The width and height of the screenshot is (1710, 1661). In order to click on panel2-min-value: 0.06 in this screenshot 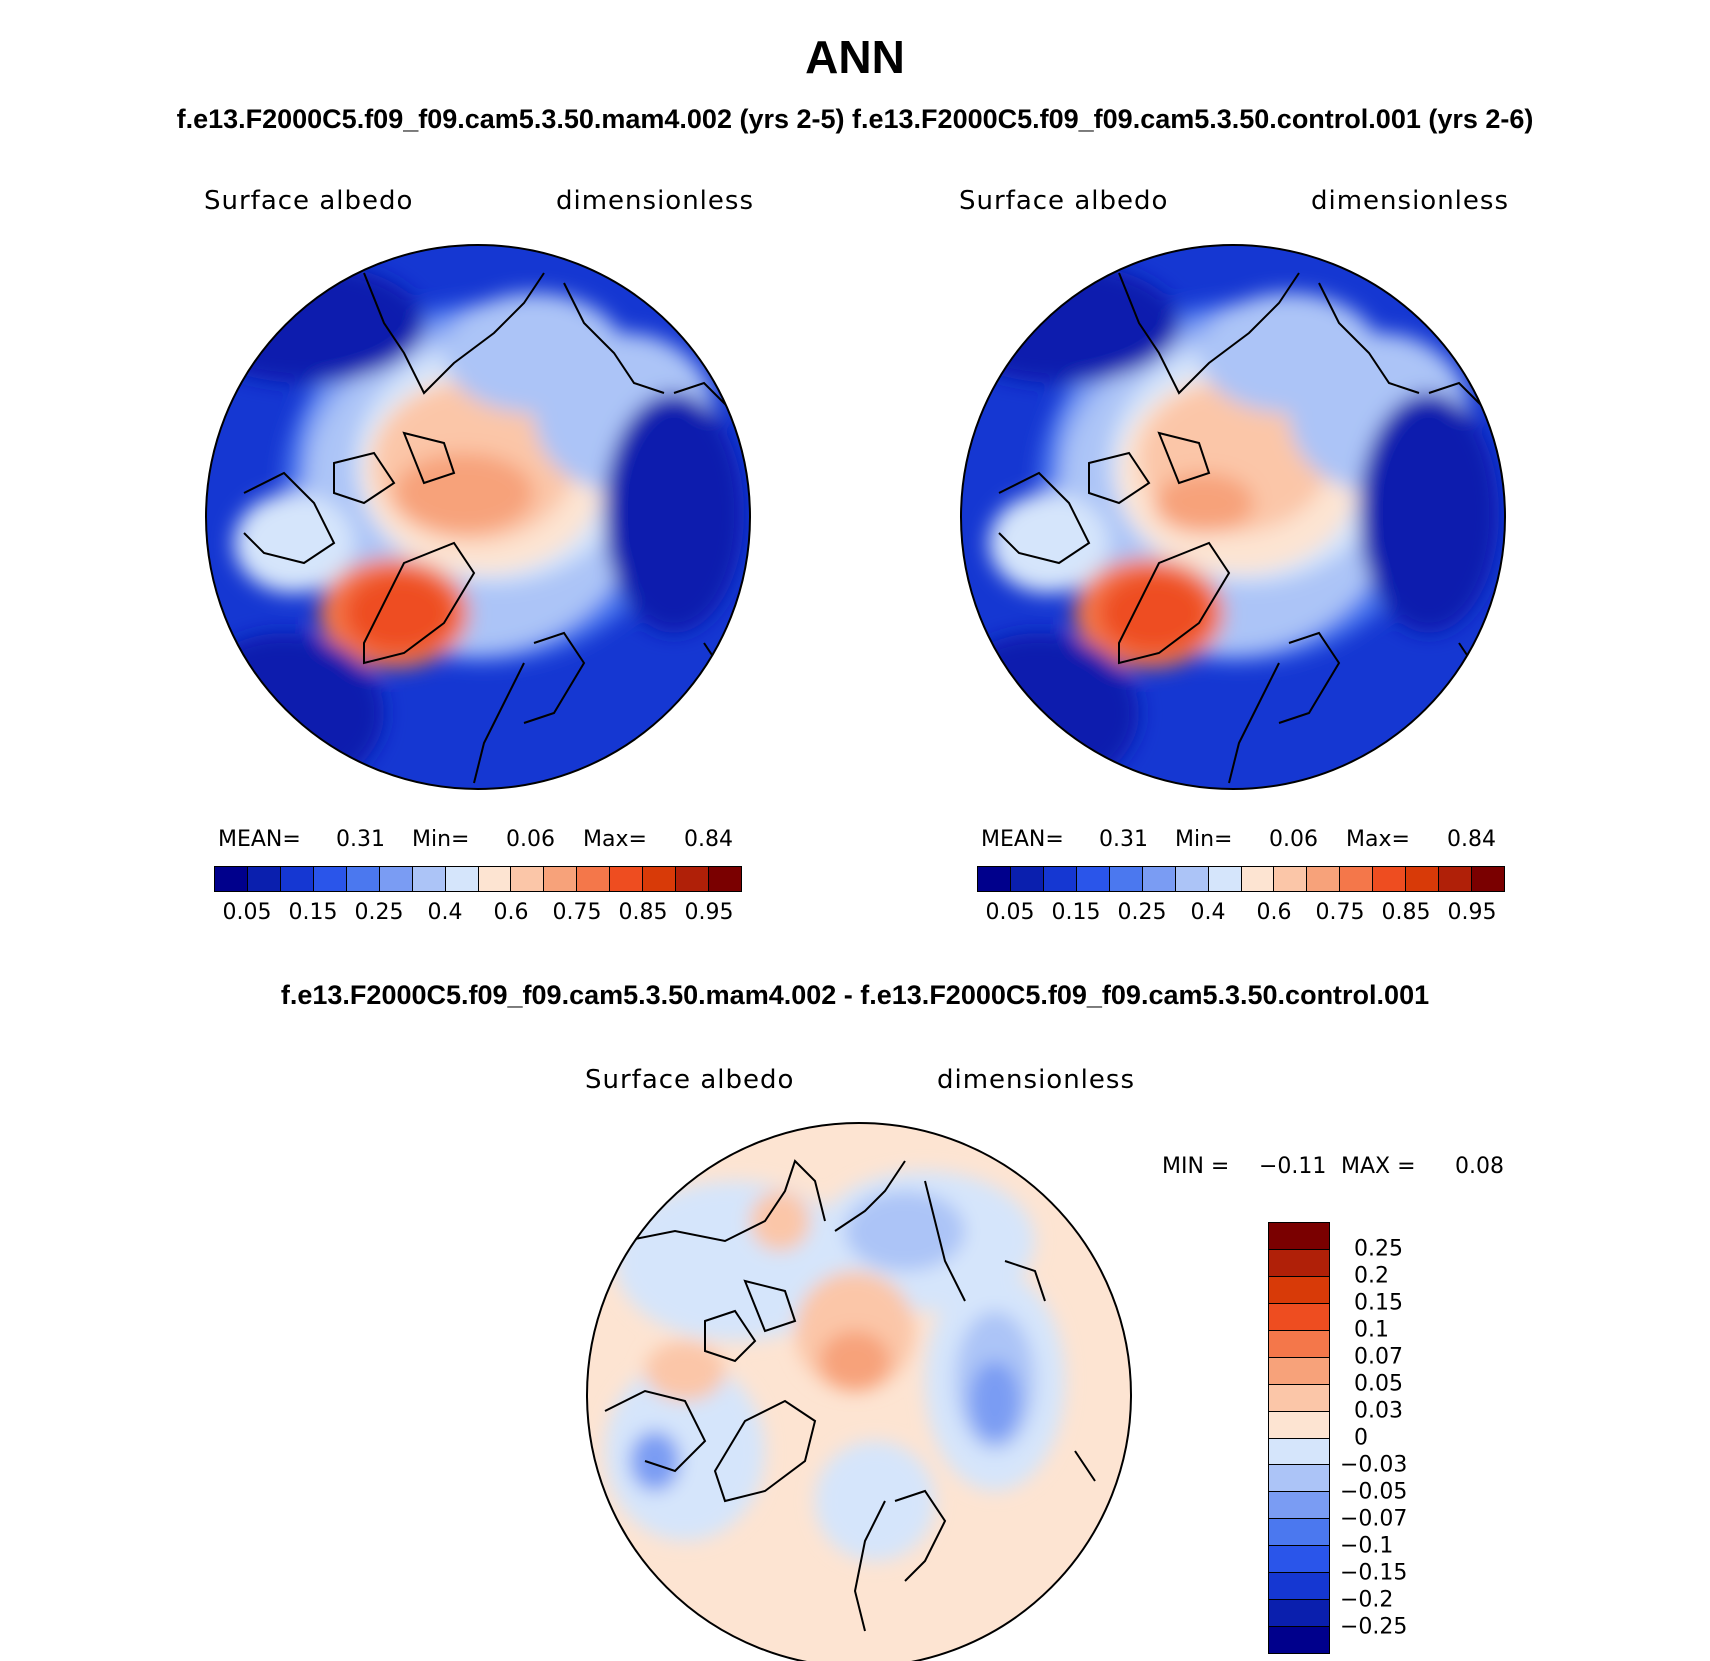, I will do `click(1293, 839)`.